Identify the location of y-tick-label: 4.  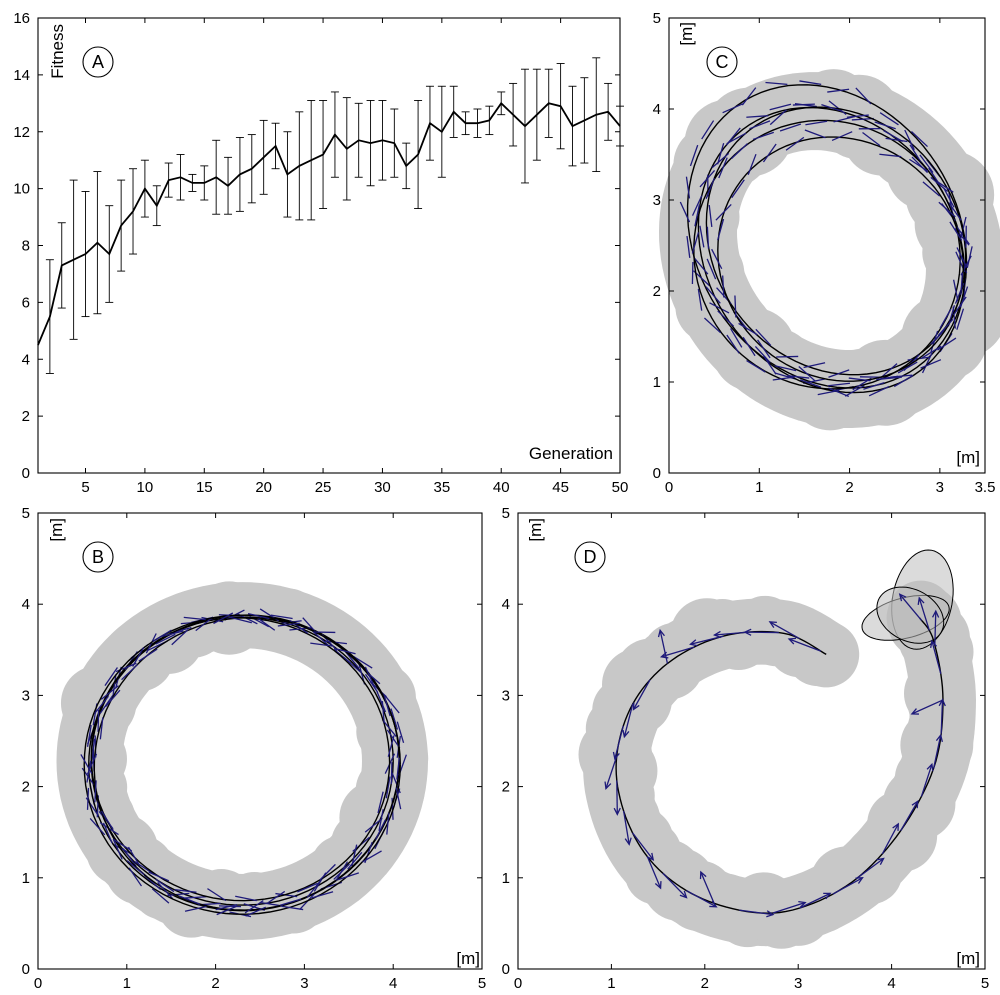
(26, 604).